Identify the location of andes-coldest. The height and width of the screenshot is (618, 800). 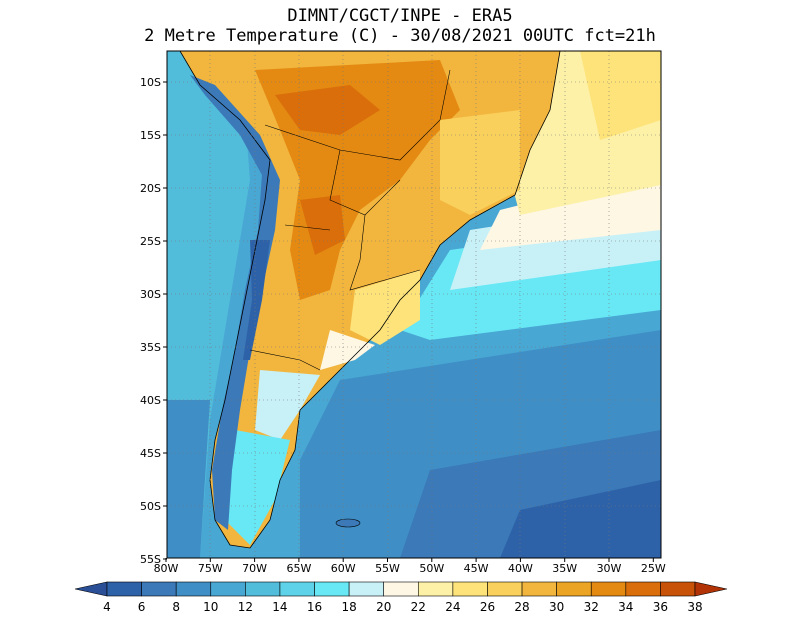
(256, 300).